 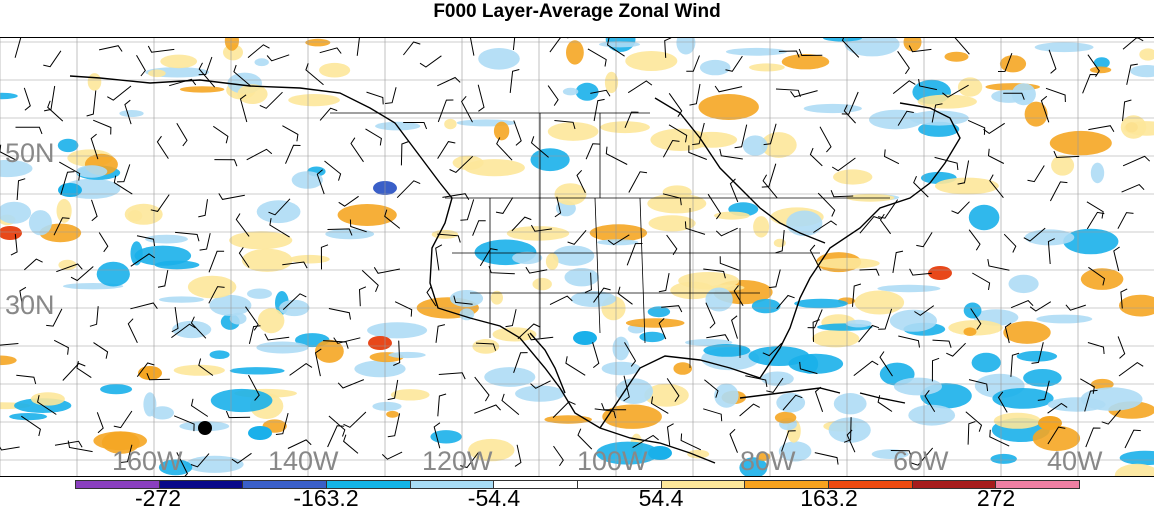 I want to click on colorbar-label-5: 163.2, so click(x=829, y=498).